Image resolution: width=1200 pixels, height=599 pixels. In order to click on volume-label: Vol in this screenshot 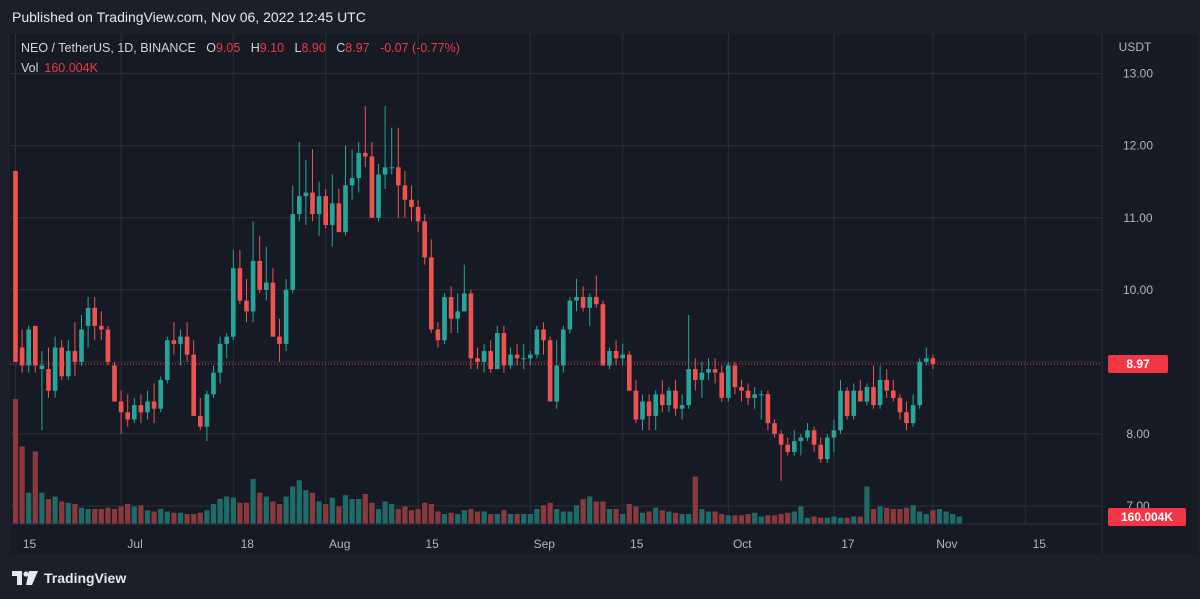, I will do `click(30, 68)`.